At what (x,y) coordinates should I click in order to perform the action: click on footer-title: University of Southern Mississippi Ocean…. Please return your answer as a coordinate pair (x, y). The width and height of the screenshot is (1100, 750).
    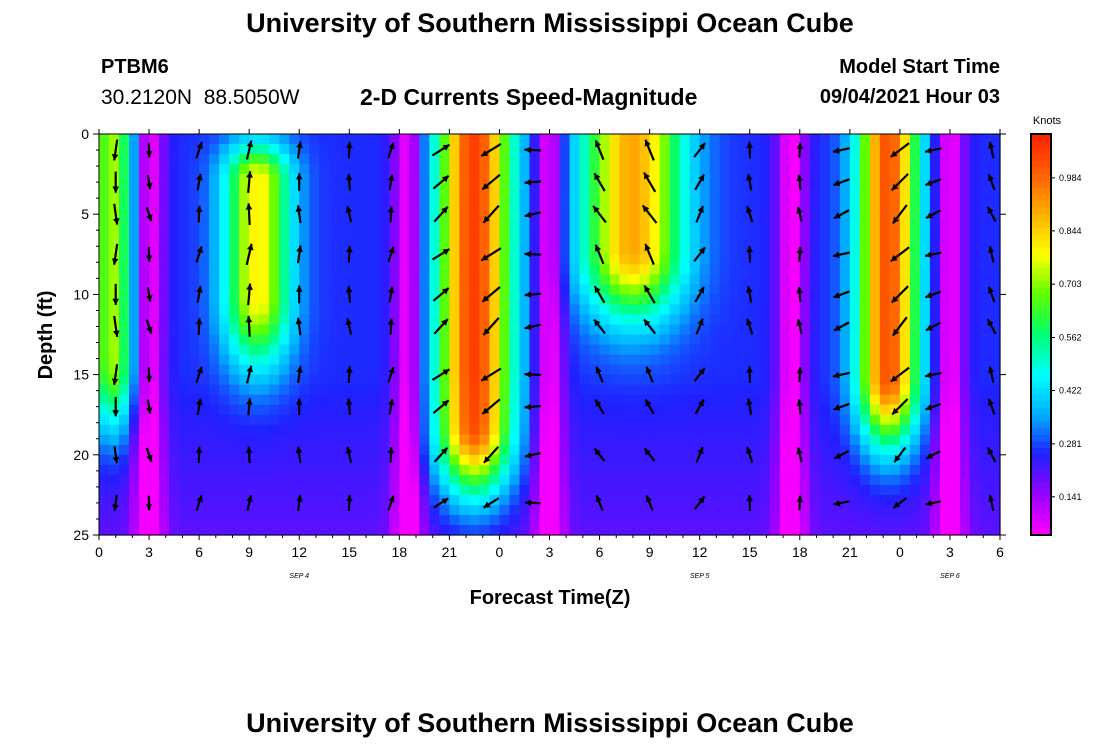
    Looking at the image, I should click on (550, 723).